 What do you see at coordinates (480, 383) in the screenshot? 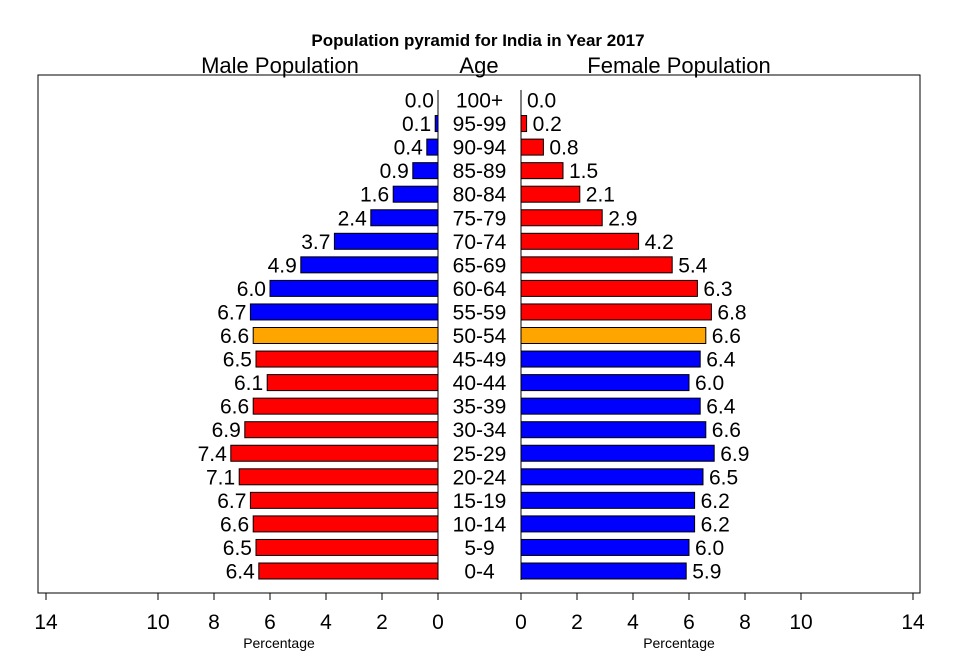
I see `age-group-label: 40-44` at bounding box center [480, 383].